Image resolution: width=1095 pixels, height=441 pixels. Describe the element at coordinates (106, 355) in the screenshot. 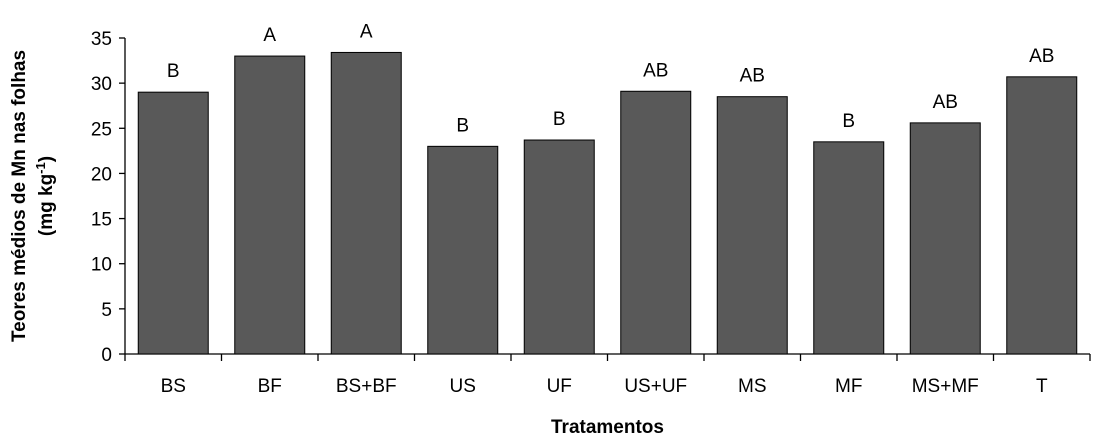

I see `y-tick-label: 0` at that location.